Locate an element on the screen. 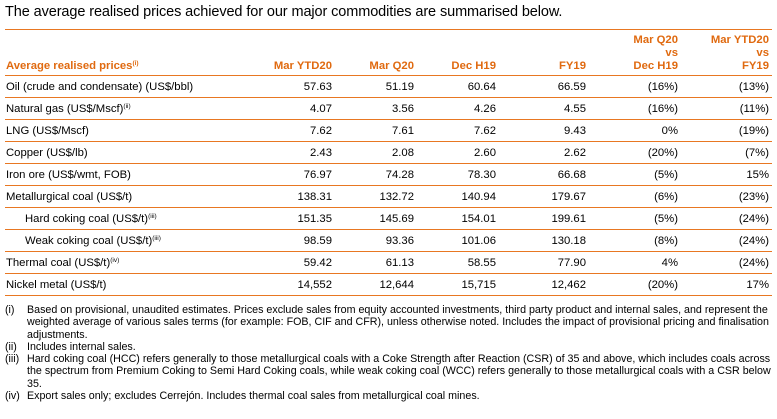 Image resolution: width=777 pixels, height=419 pixels. footnote-marker: (ii) is located at coordinates (11, 346).